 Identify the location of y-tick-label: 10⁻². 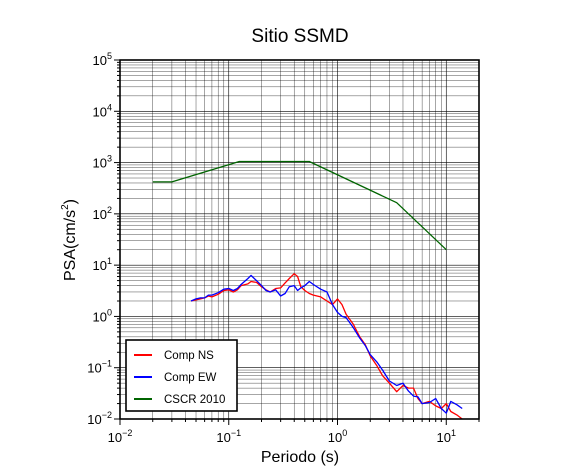
(99, 418).